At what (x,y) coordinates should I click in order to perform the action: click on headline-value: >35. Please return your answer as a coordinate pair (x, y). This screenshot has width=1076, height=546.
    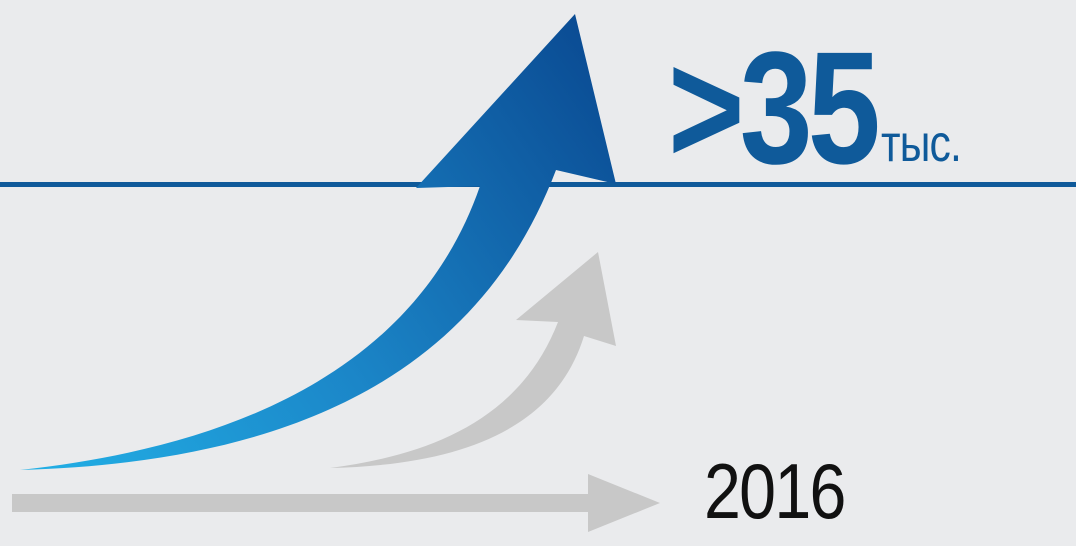
    Looking at the image, I should click on (774, 107).